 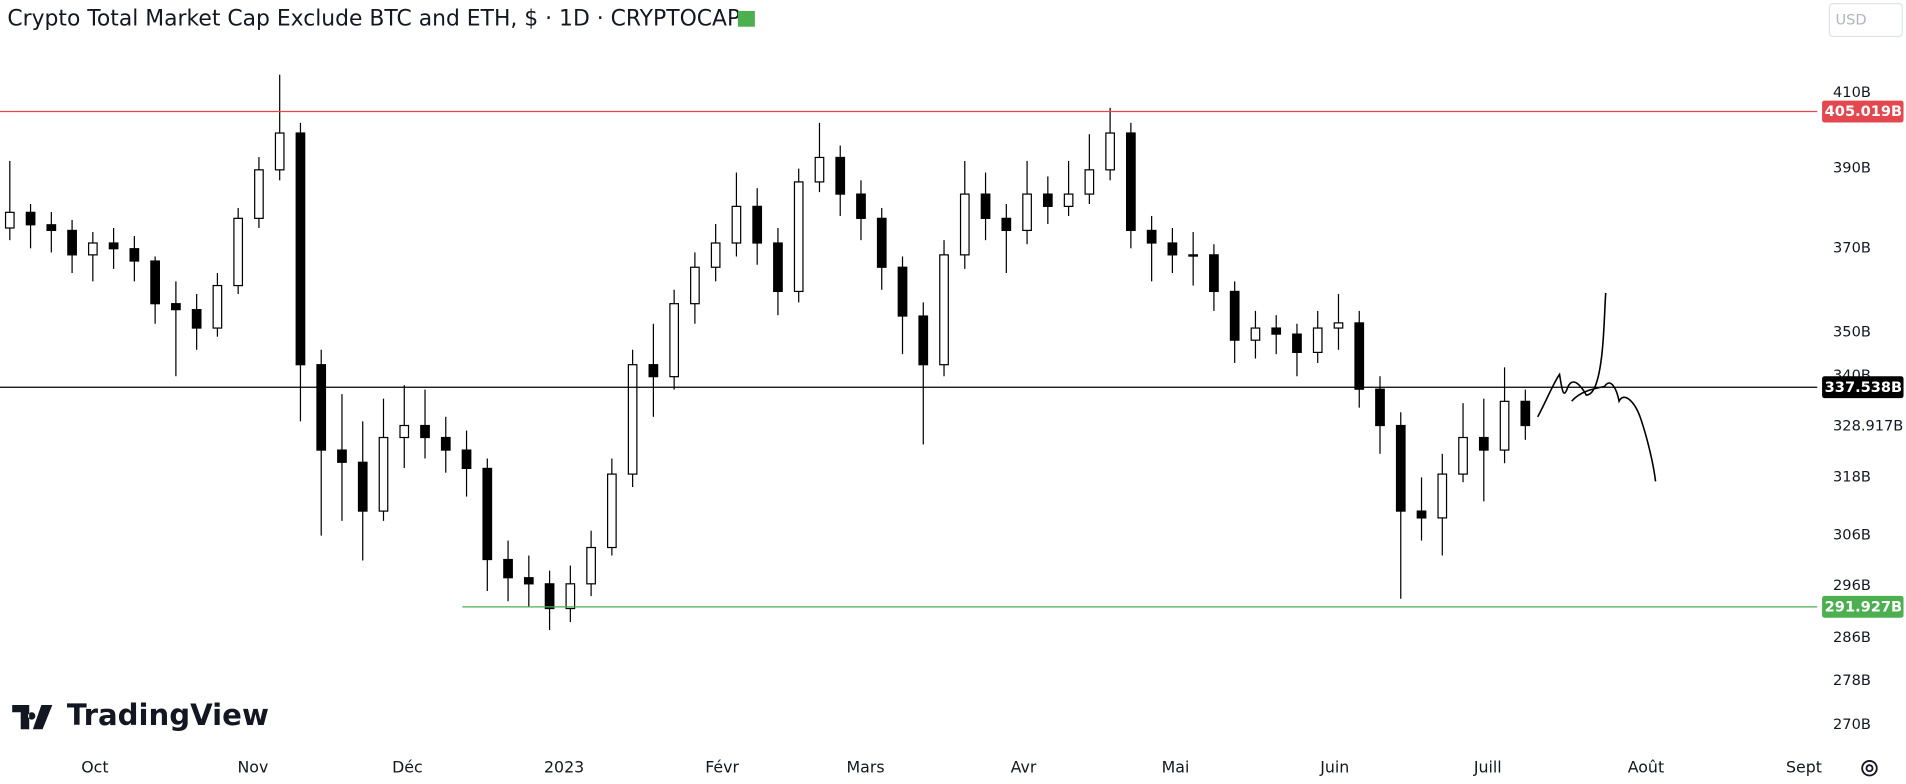 I want to click on price-label: 405.019B, so click(x=1864, y=111).